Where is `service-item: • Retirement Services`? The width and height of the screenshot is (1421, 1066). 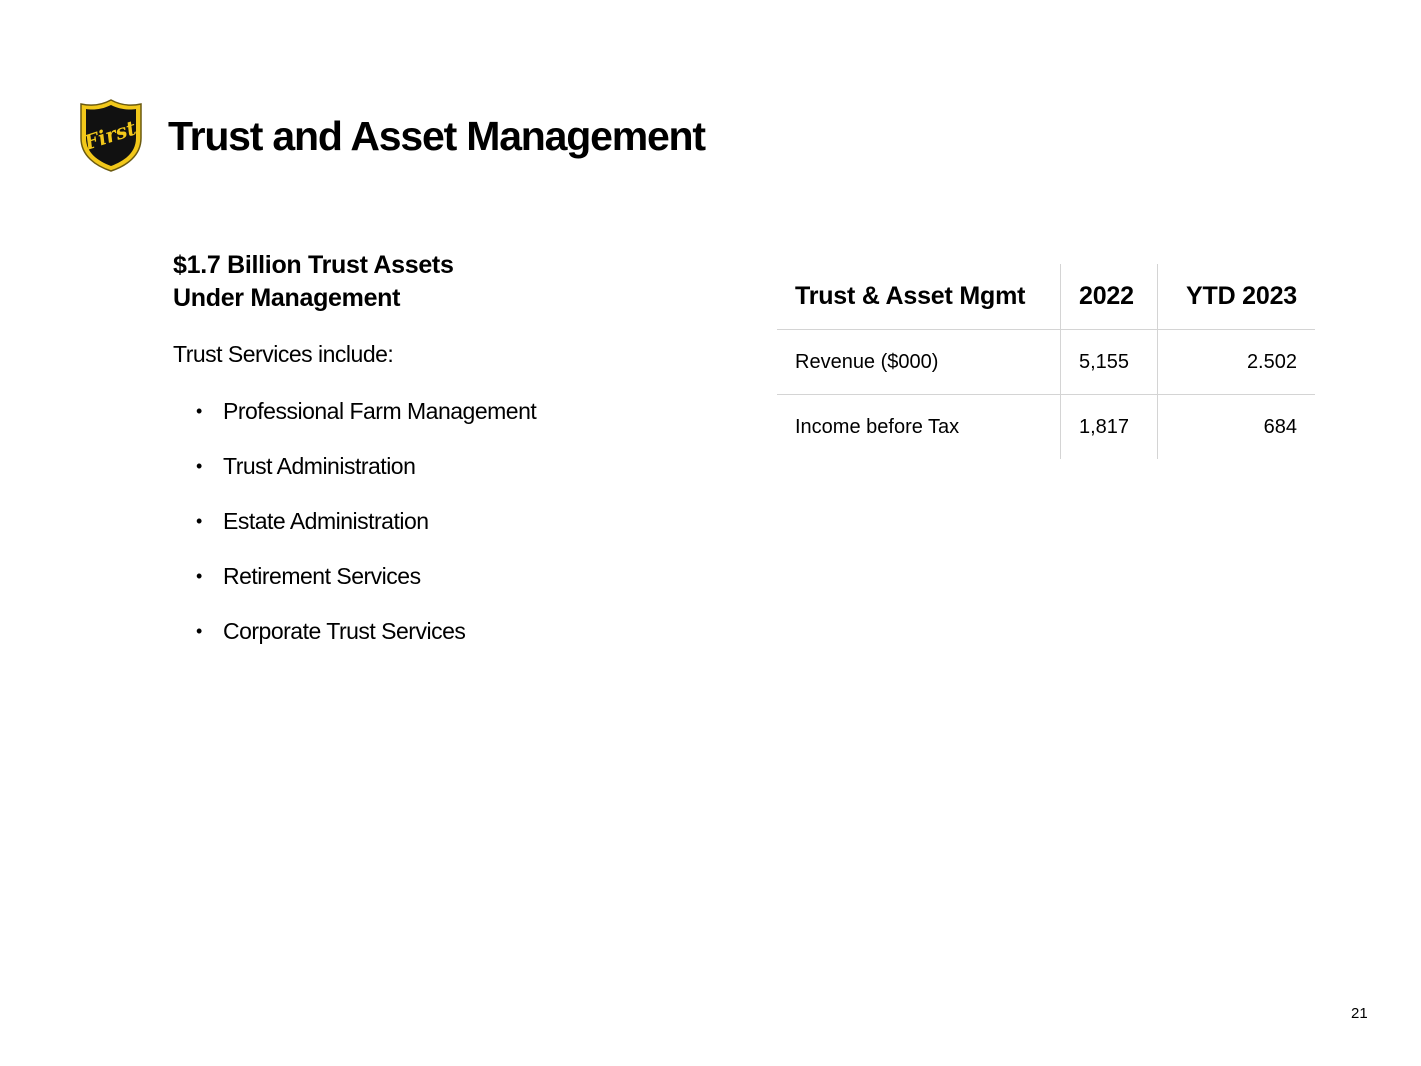
service-item: • Retirement Services is located at coordinates (366, 588).